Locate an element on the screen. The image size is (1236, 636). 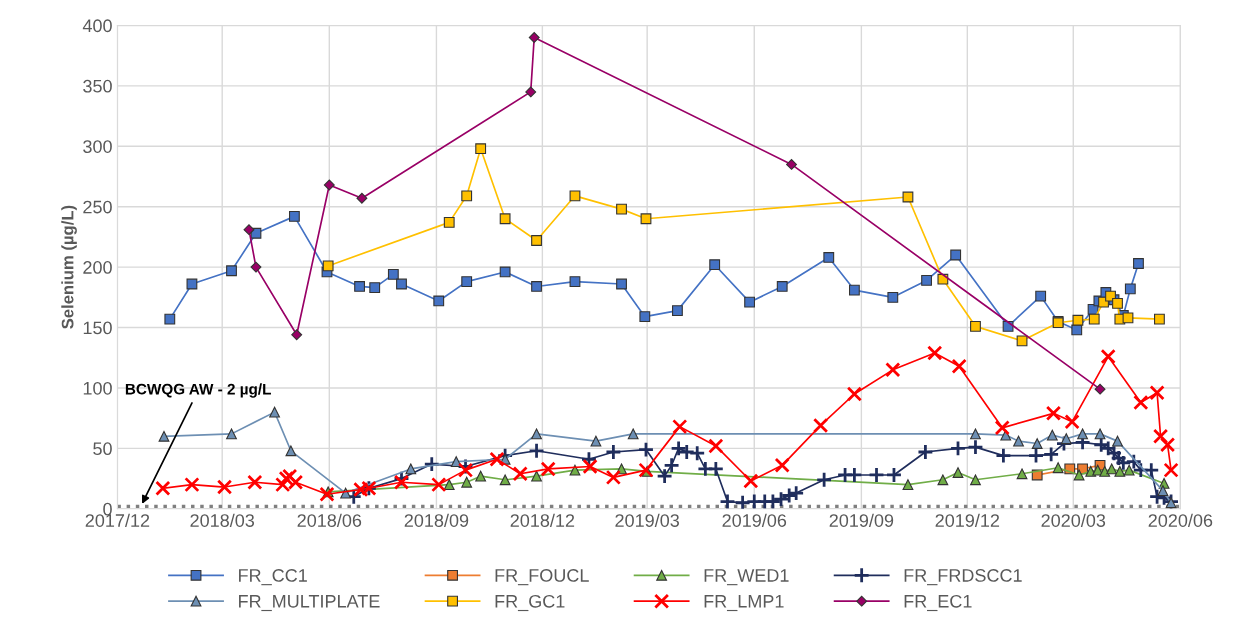
y-tick-label: 300 is located at coordinates (97, 146).